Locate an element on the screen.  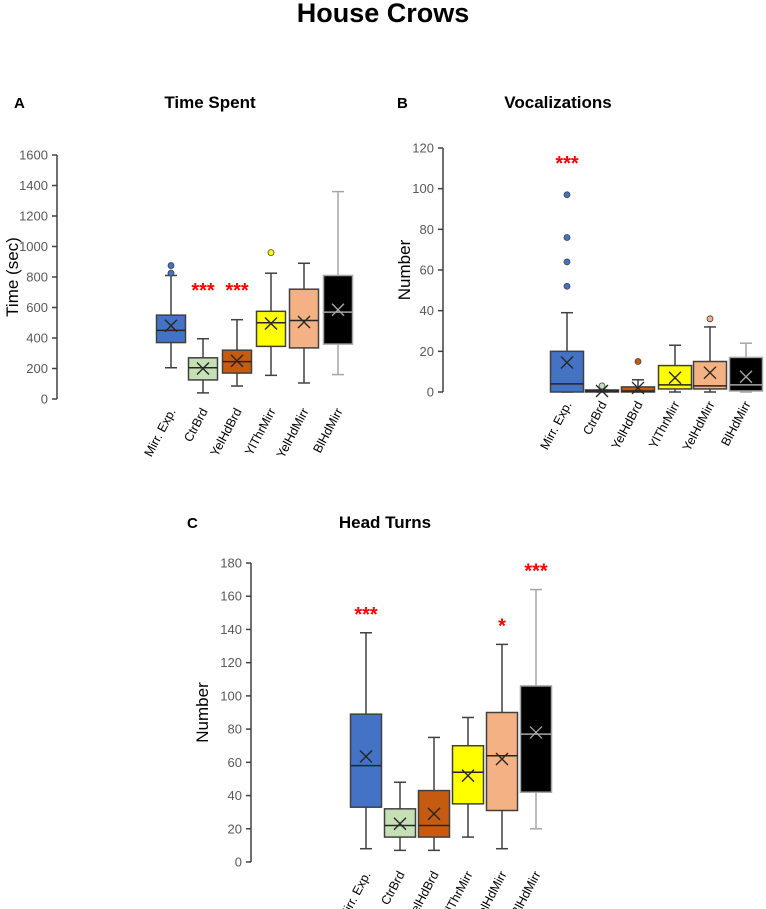
box-4: YelHdMirr is located at coordinates (297, 361).